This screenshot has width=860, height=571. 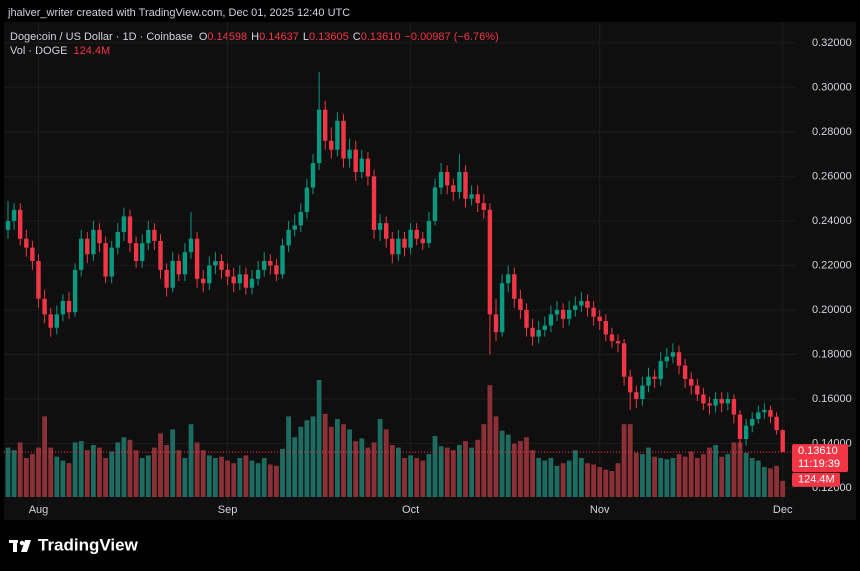 I want to click on o-key: O, so click(x=203, y=37).